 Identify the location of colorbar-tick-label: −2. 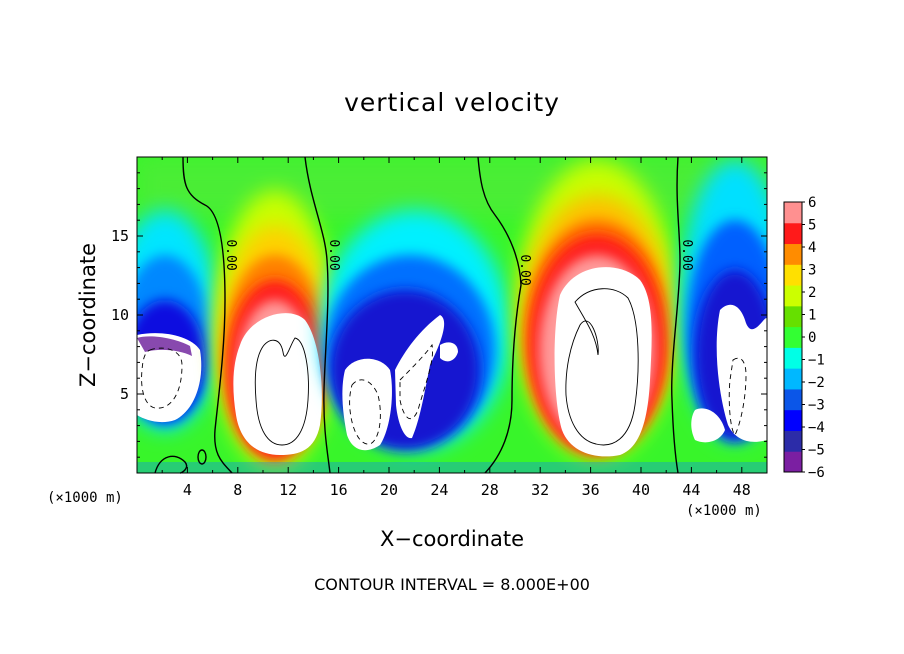
(816, 383).